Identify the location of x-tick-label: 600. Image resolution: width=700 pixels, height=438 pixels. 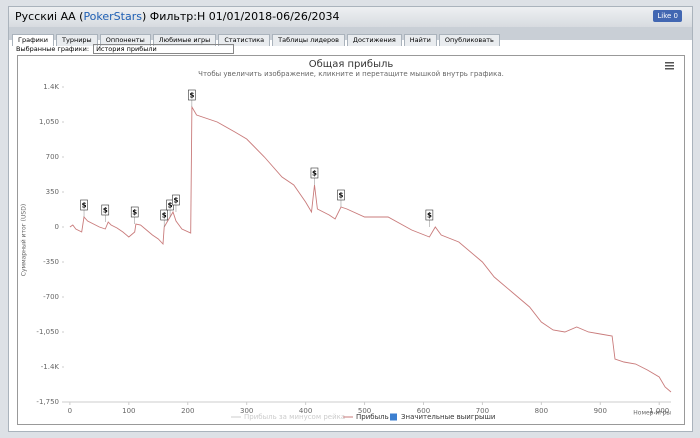
(423, 411).